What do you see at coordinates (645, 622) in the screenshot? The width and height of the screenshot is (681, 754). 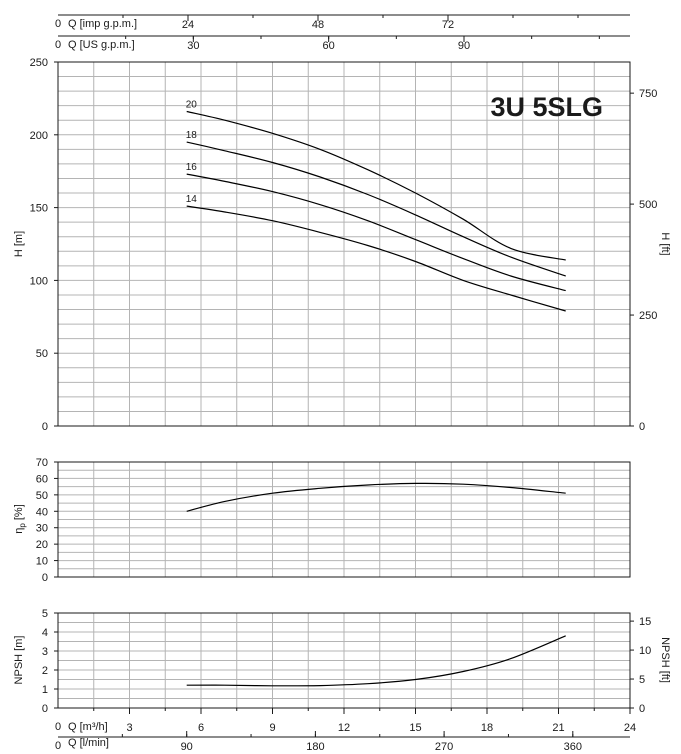 I see `npsh-y2-tick-label: 15` at bounding box center [645, 622].